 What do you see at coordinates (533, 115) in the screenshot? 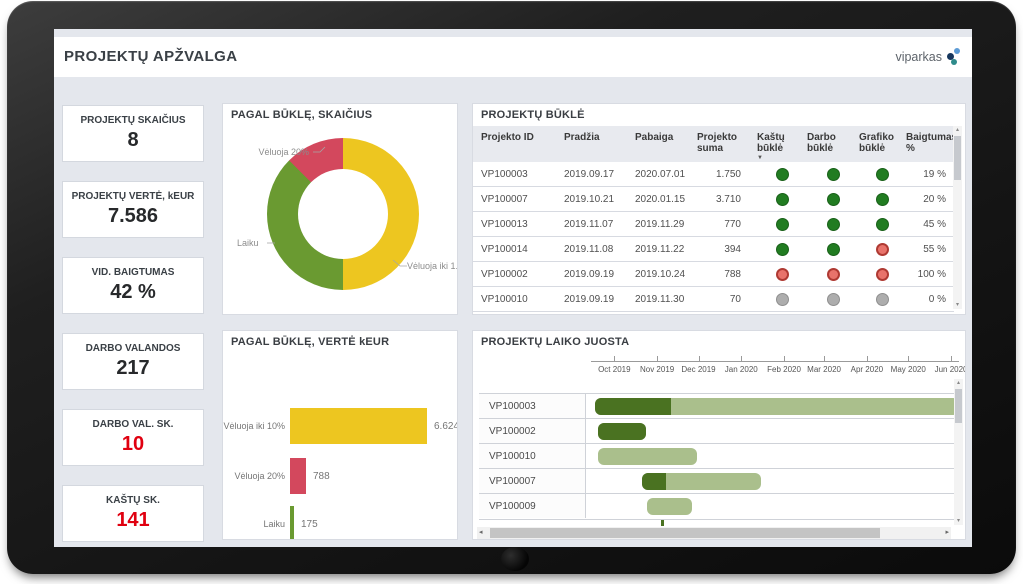
I see `table-title: PROJEKTŲ BŪKLĖ` at bounding box center [533, 115].